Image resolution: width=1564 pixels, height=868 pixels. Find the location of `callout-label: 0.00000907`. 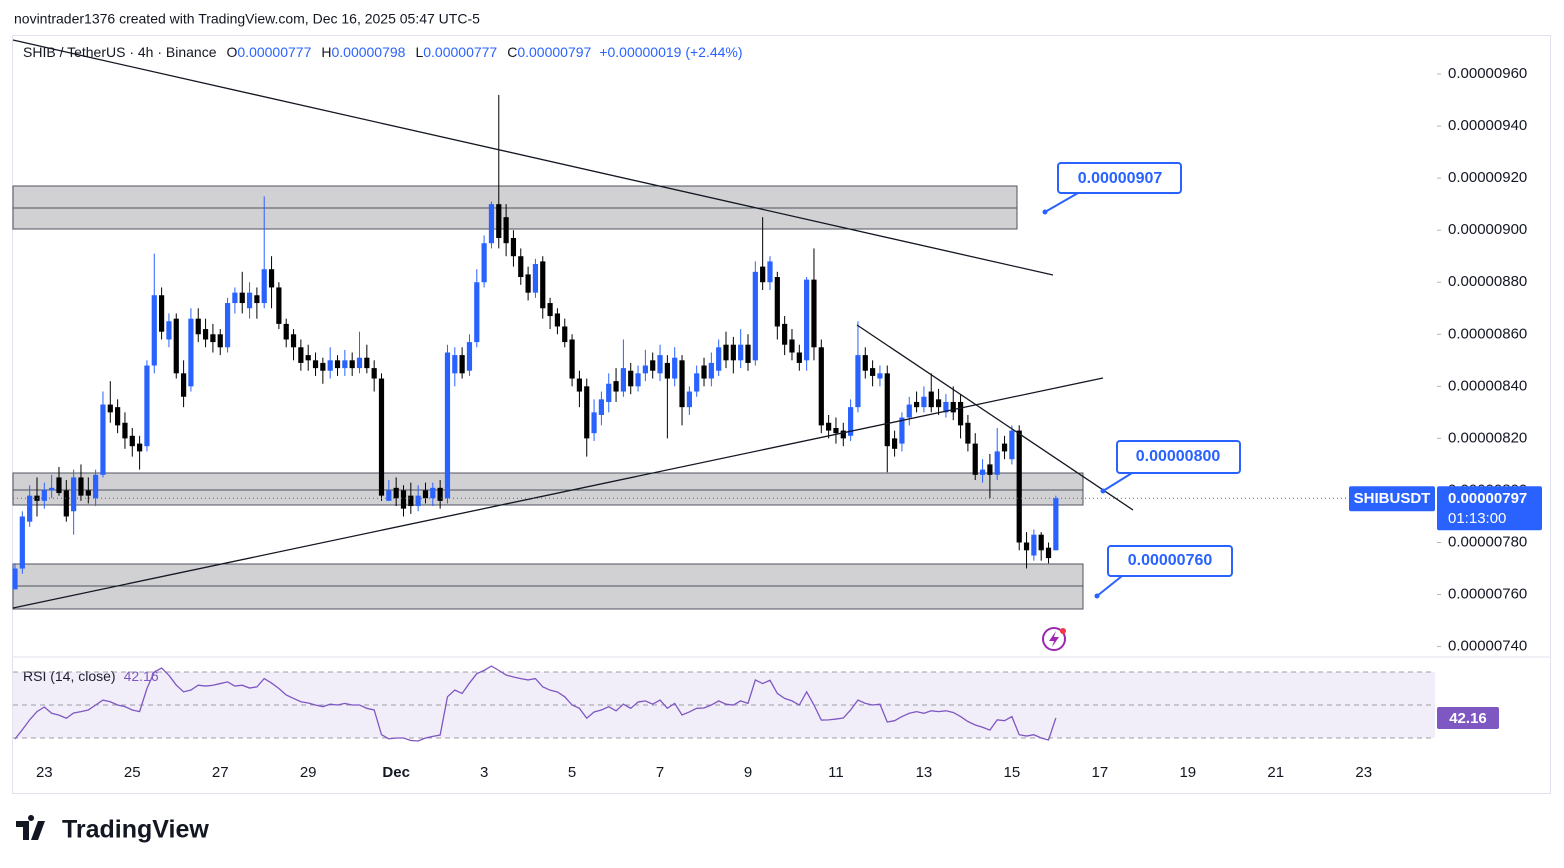

callout-label: 0.00000907 is located at coordinates (1120, 178).